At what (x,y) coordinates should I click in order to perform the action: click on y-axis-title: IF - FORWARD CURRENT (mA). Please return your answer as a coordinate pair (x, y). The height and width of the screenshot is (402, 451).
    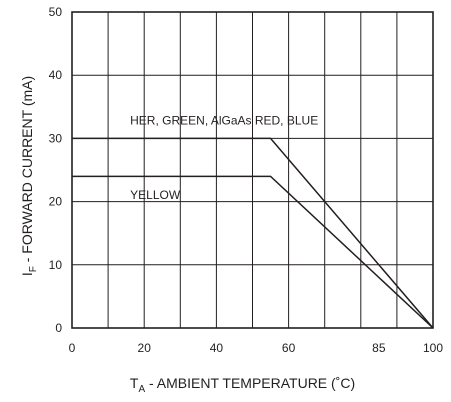
    Looking at the image, I should click on (29, 176).